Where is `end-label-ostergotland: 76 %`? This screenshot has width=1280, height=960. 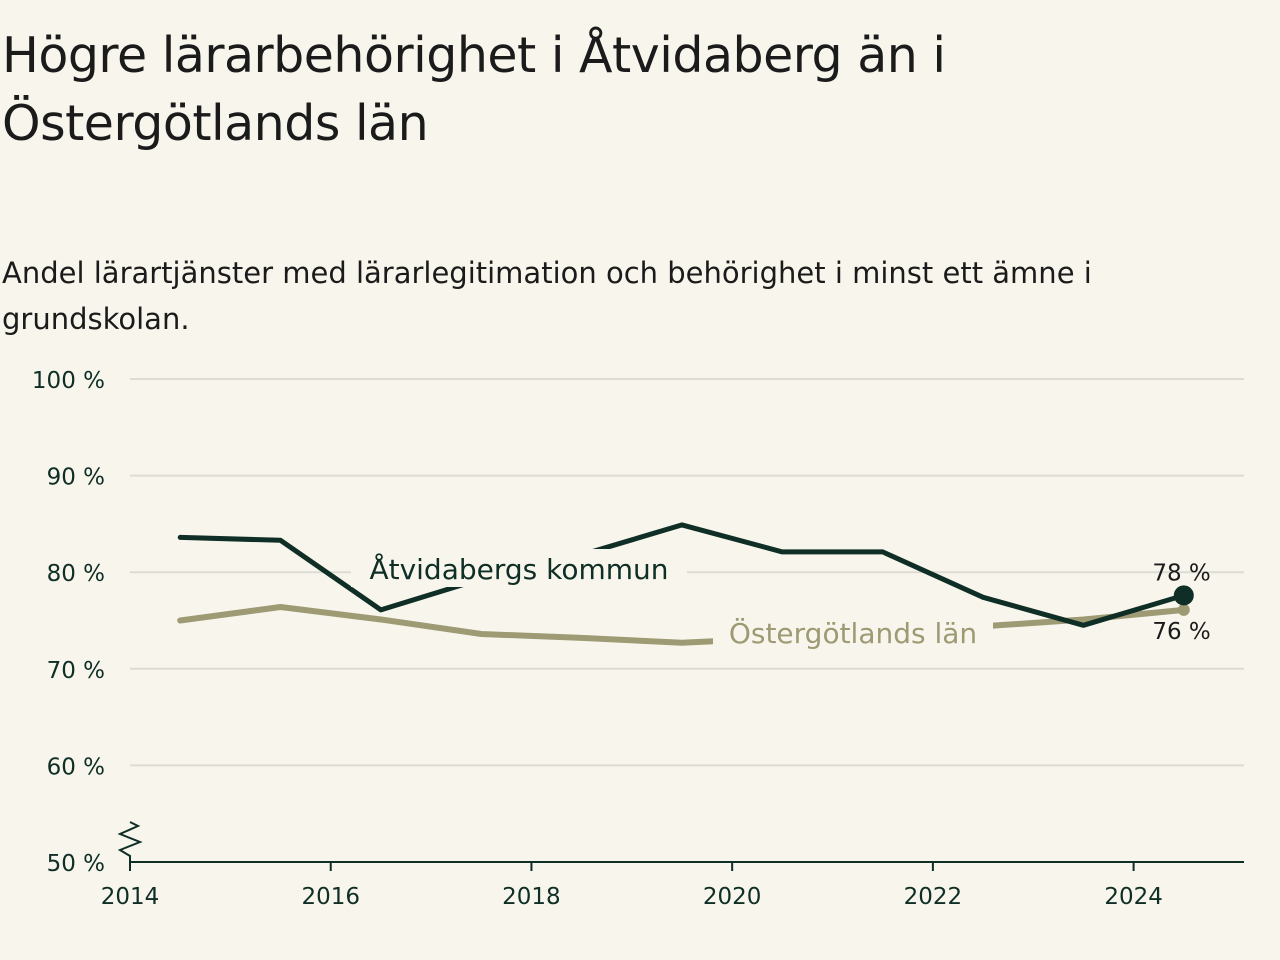
end-label-ostergotland: 76 % is located at coordinates (1181, 632).